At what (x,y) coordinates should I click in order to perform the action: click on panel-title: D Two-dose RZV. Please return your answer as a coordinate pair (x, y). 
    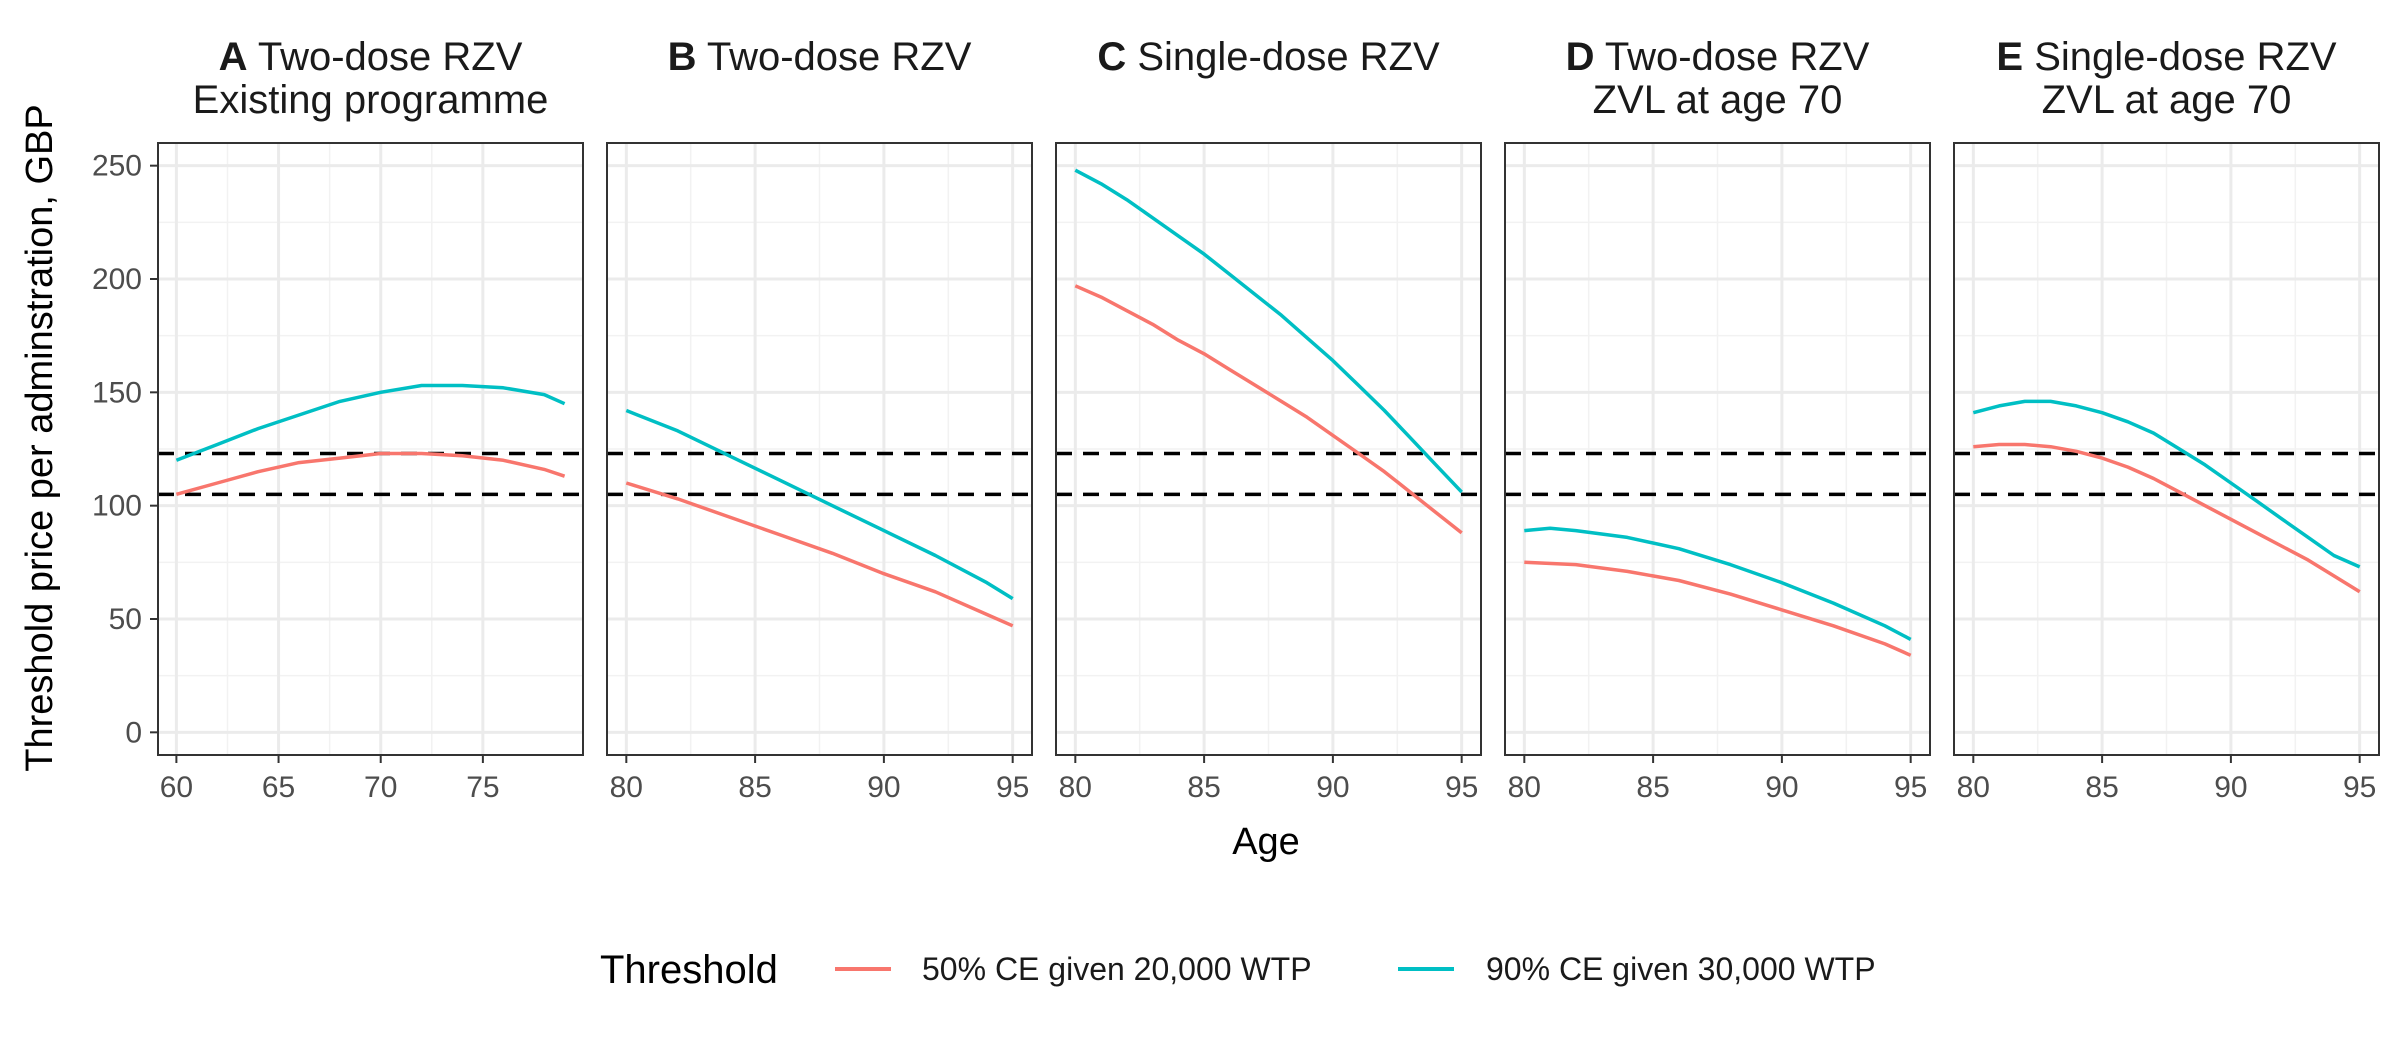
    Looking at the image, I should click on (1718, 57).